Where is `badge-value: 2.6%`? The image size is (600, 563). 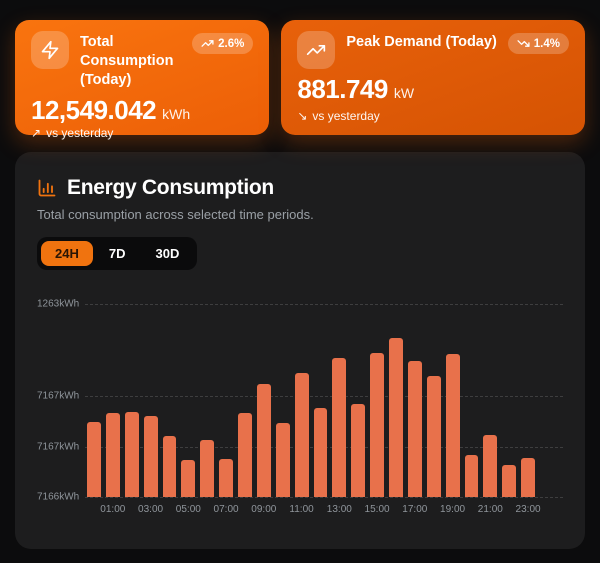 badge-value: 2.6% is located at coordinates (231, 43).